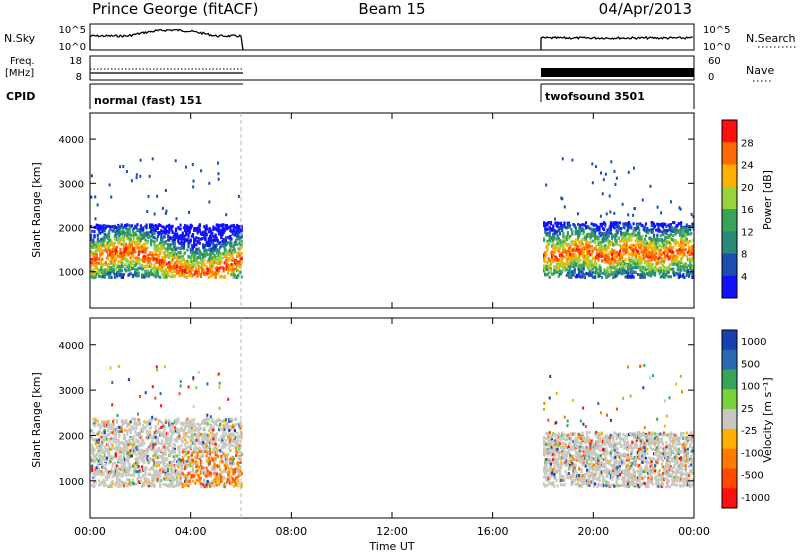 The width and height of the screenshot is (800, 558). What do you see at coordinates (595, 96) in the screenshot?
I see `cpid-segment-twofsound: twofsound 3501` at bounding box center [595, 96].